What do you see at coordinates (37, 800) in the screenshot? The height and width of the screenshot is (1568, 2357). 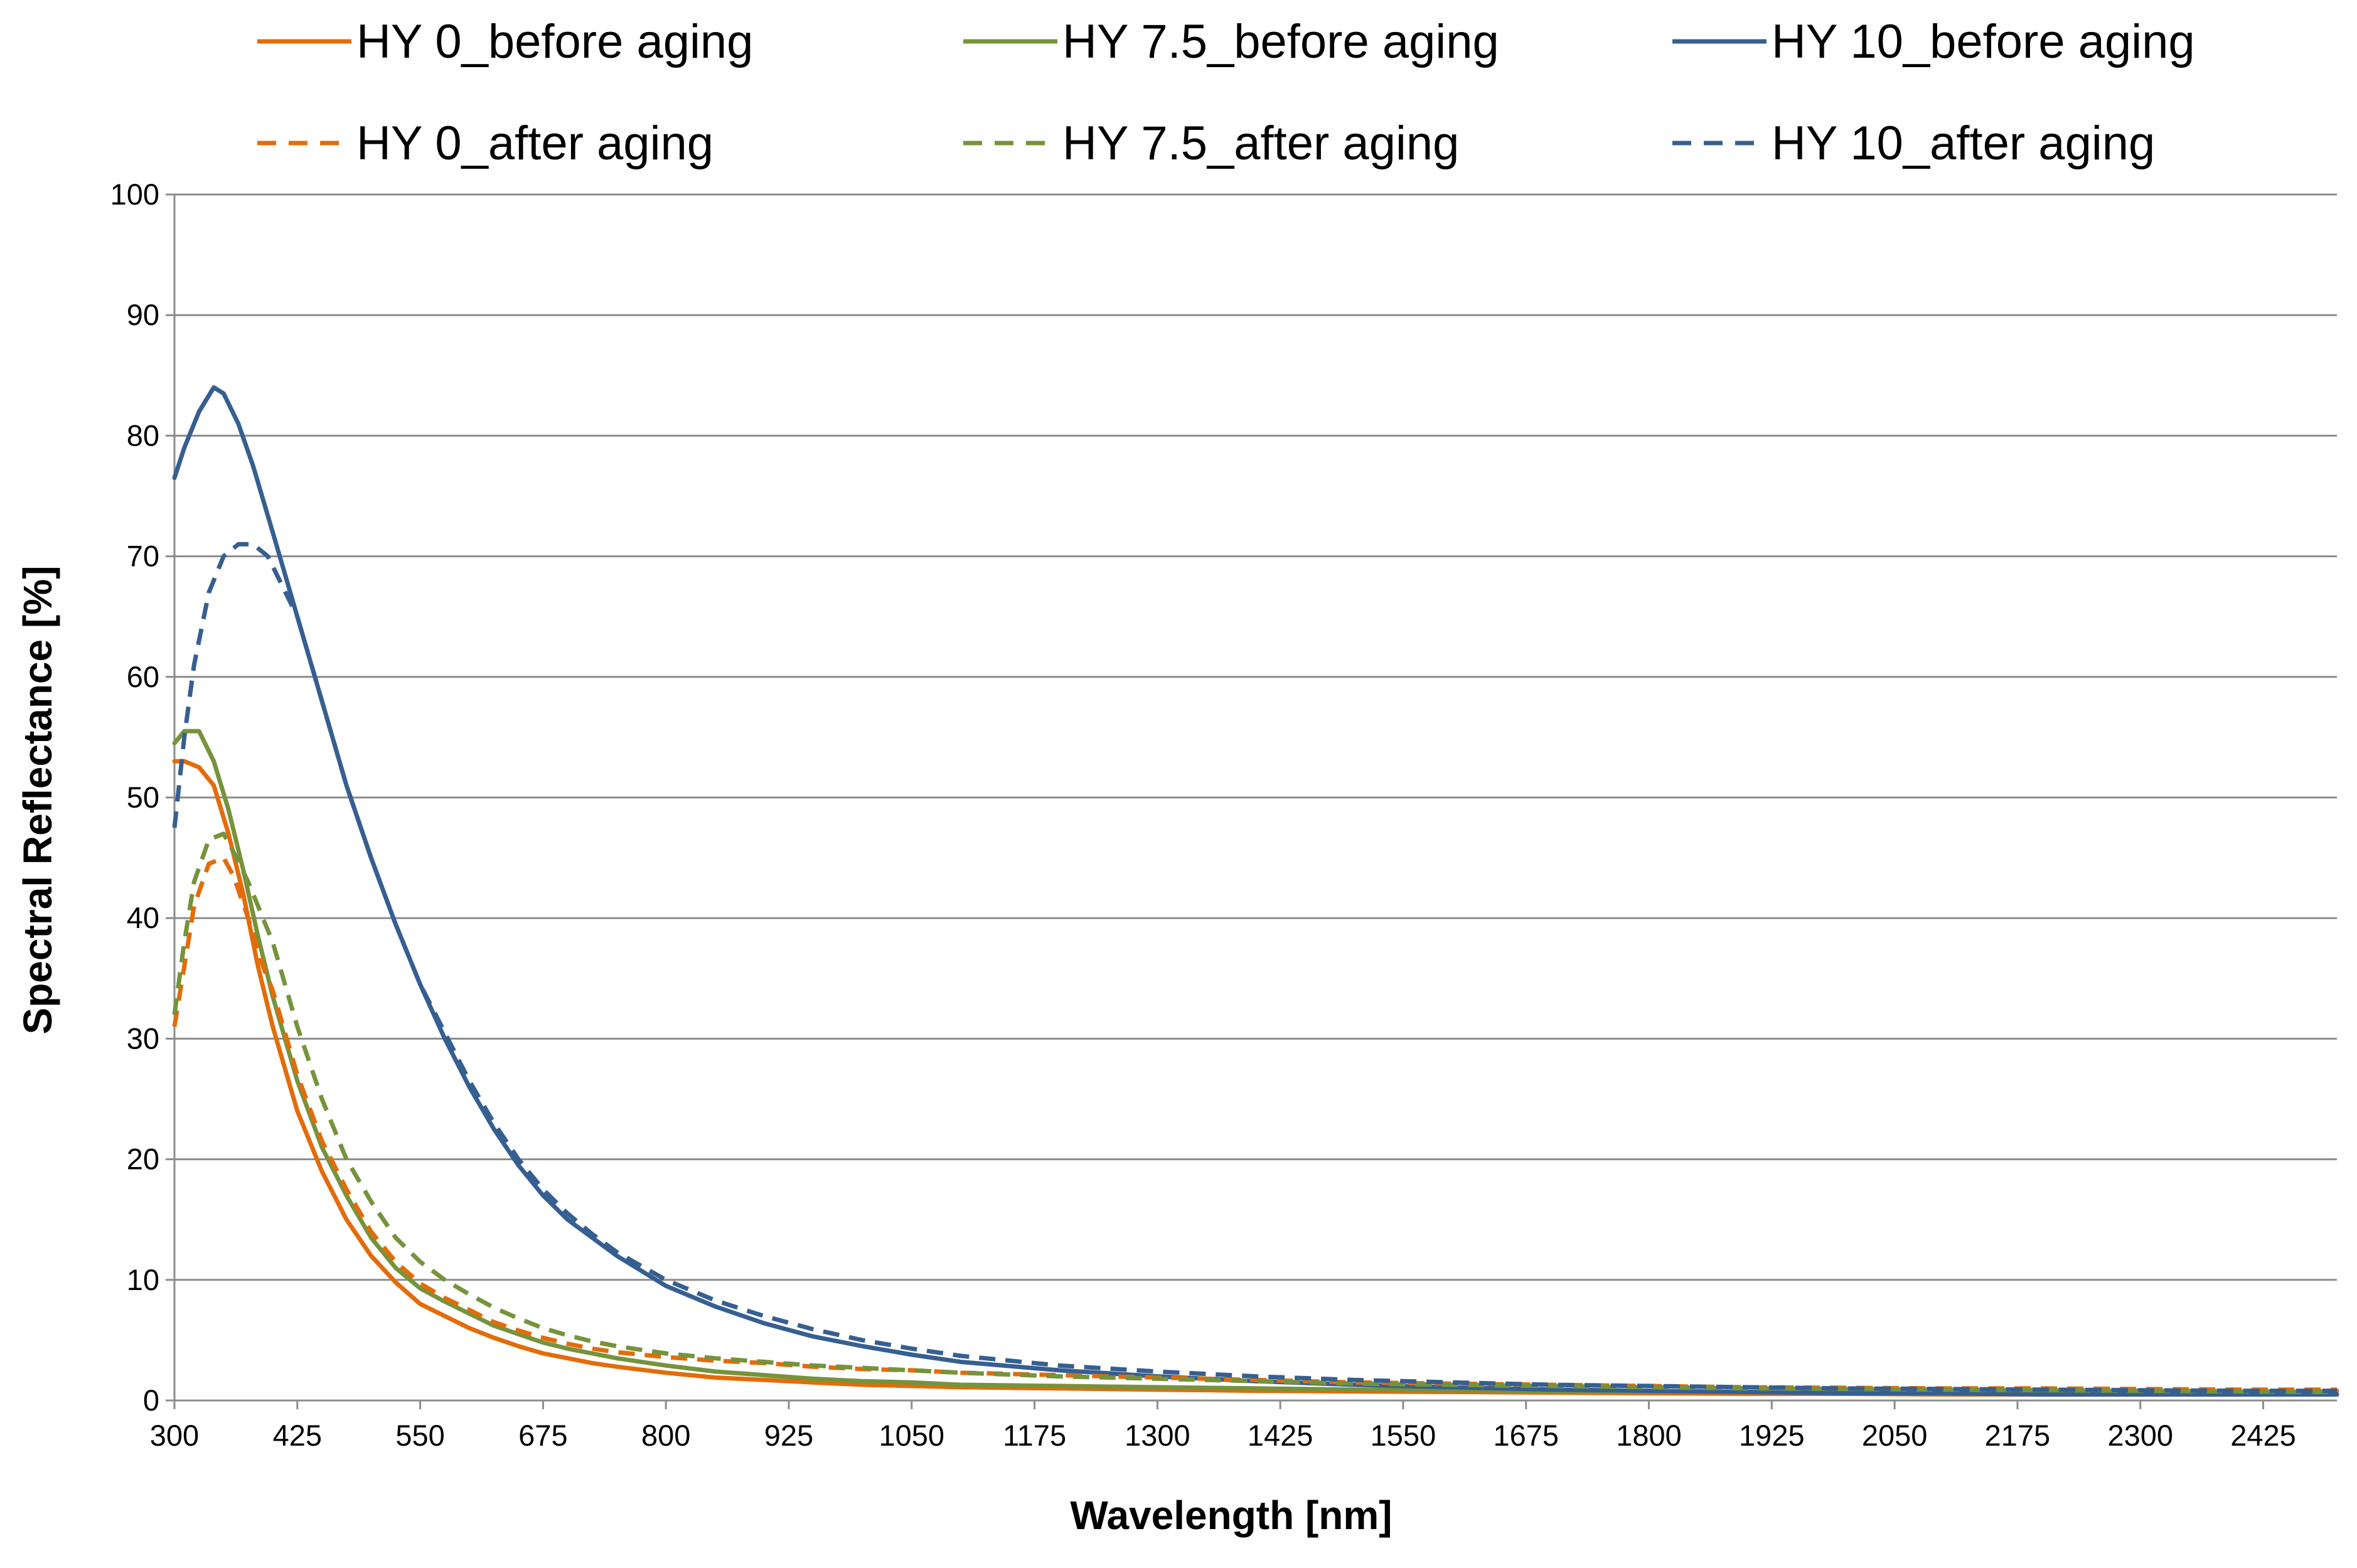 I see `y-axis-title: Spectral Reflectance [%]` at bounding box center [37, 800].